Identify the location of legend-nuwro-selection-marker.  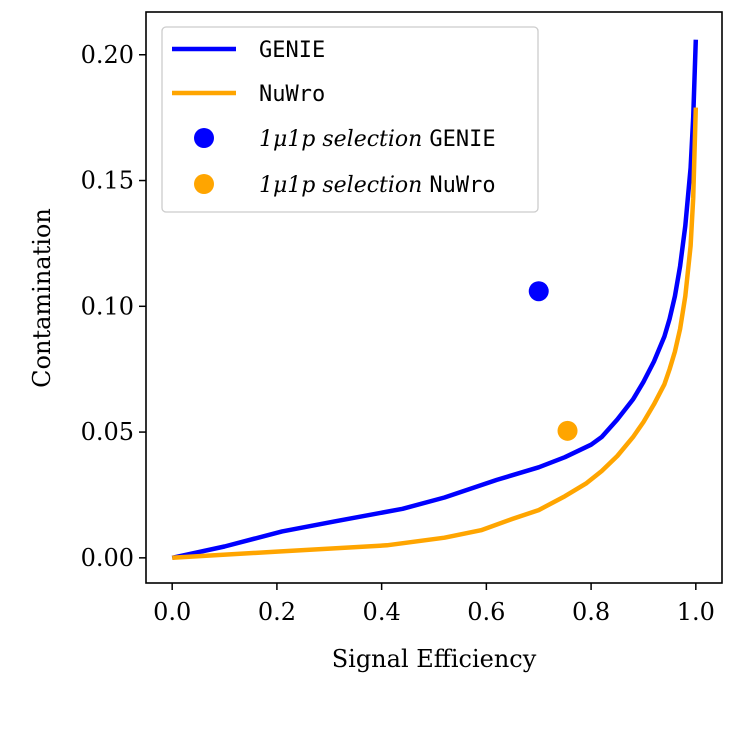
(204, 184).